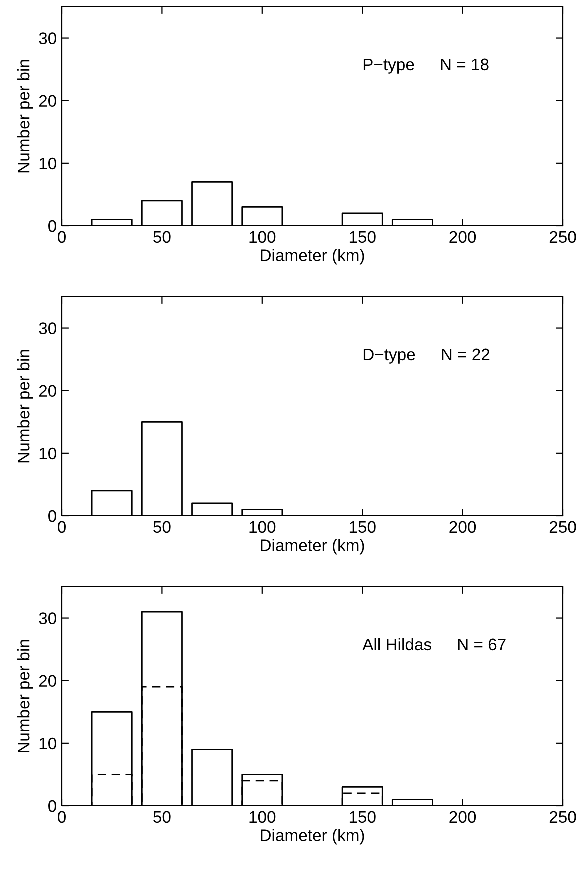 This screenshot has width=588, height=869. I want to click on annotation: N = 67, so click(482, 644).